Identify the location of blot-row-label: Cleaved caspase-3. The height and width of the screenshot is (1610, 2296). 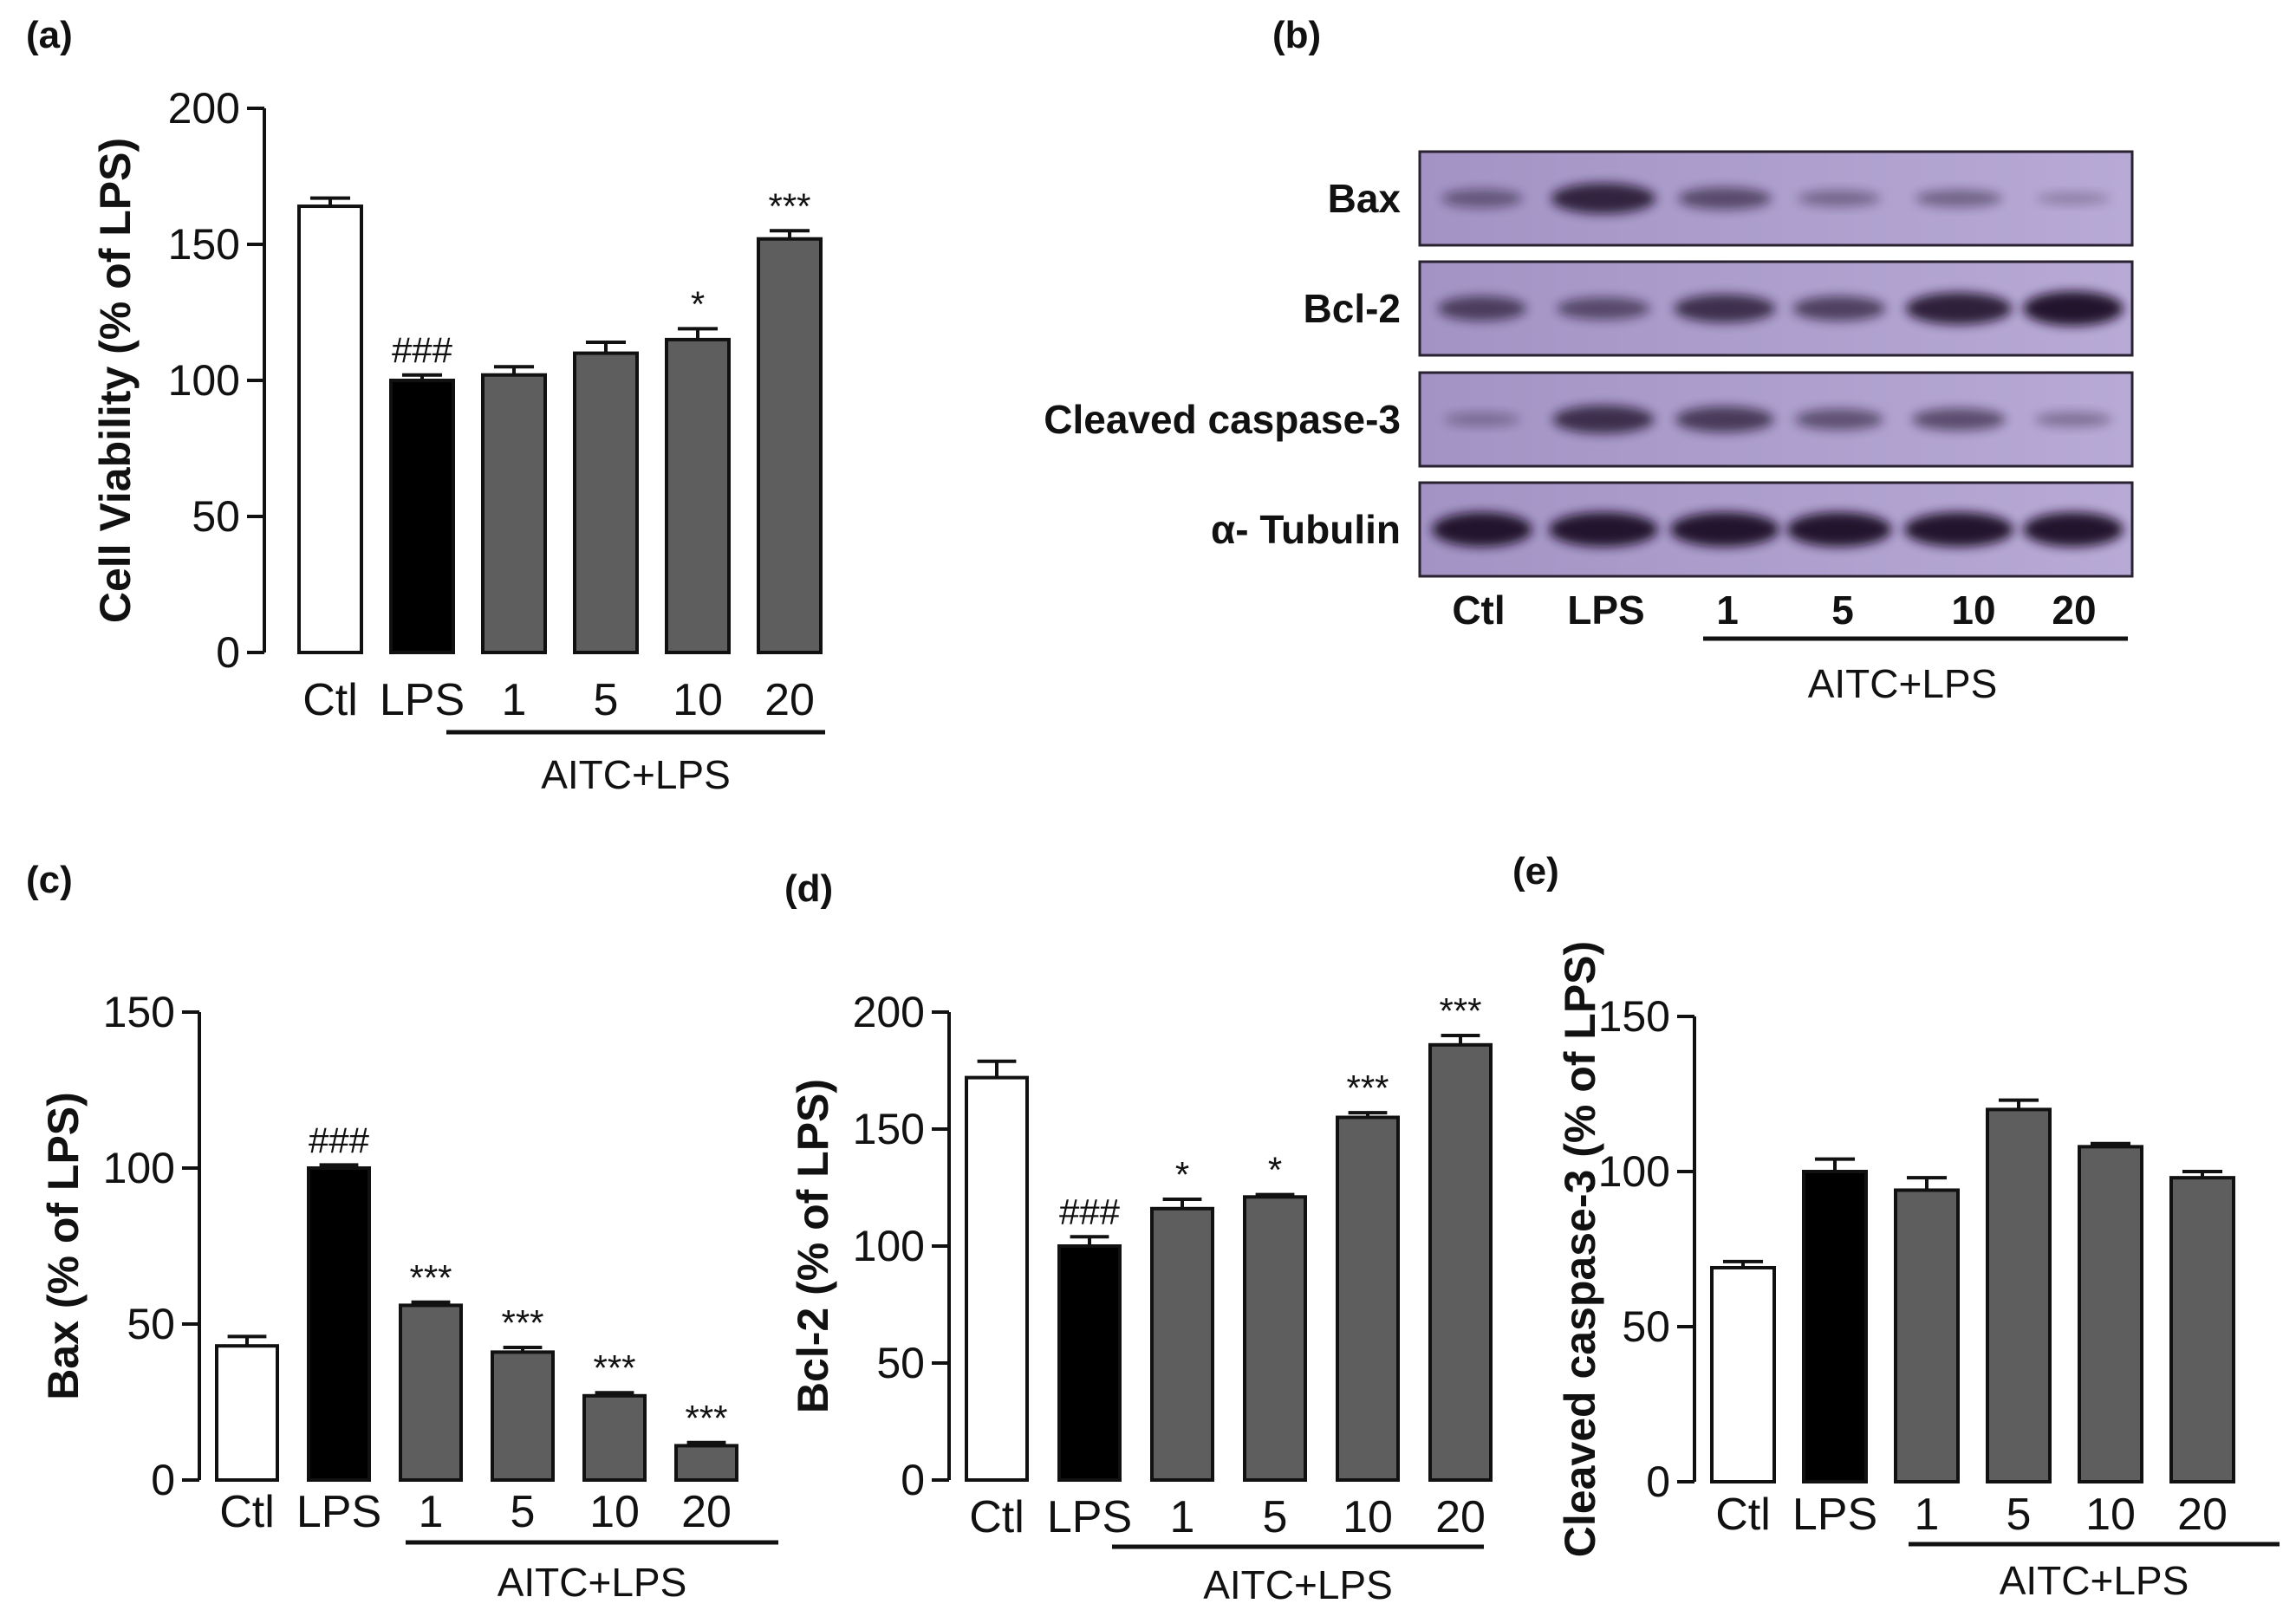
(1222, 419).